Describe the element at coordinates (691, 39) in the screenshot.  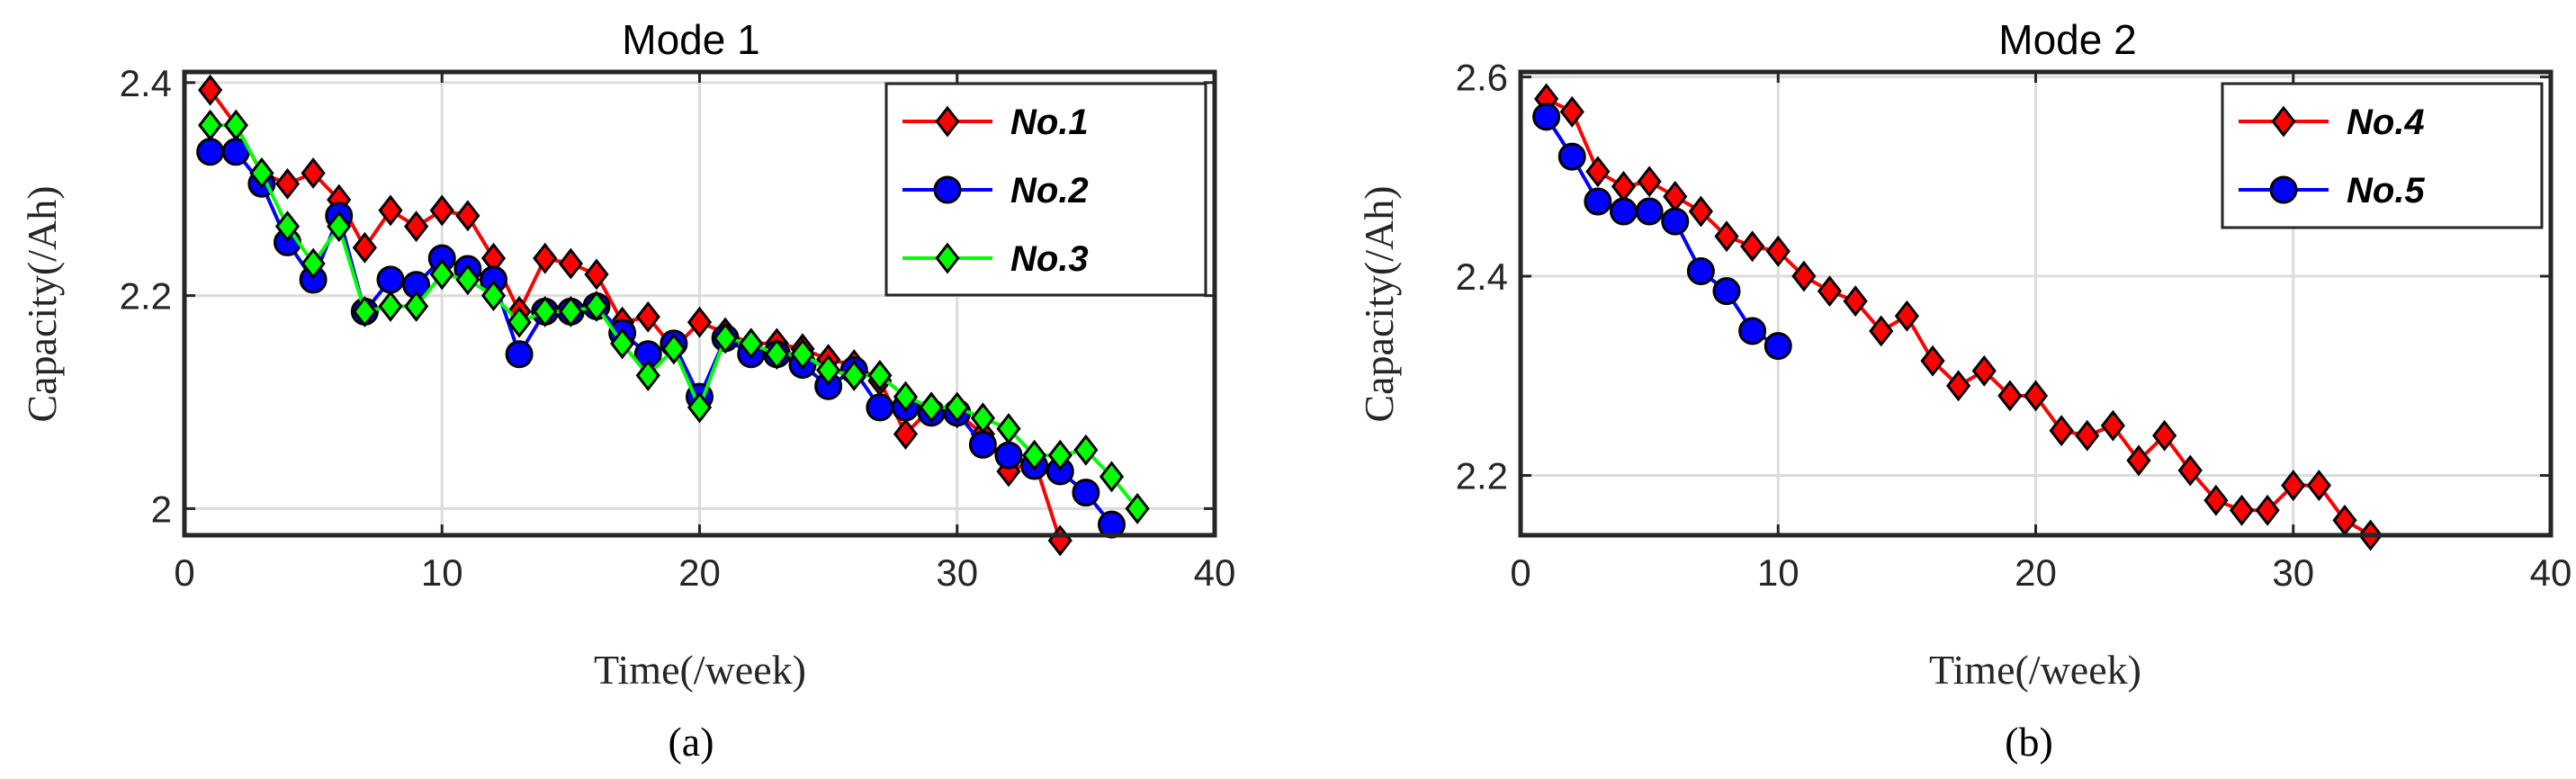
I see `chart-title: Mode 1` at that location.